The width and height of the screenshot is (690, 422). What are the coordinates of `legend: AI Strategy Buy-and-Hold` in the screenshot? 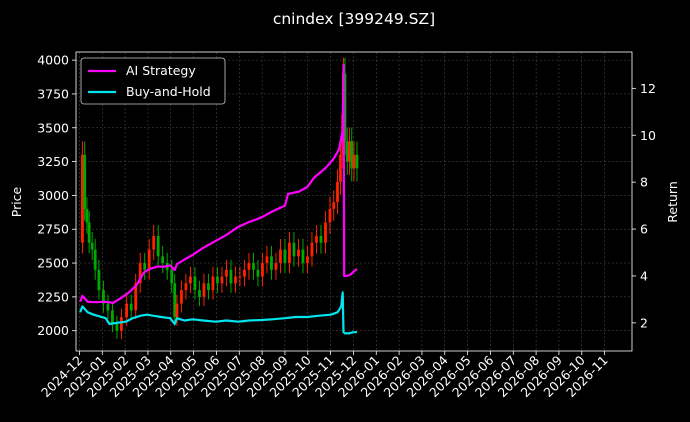 It's located at (153, 81).